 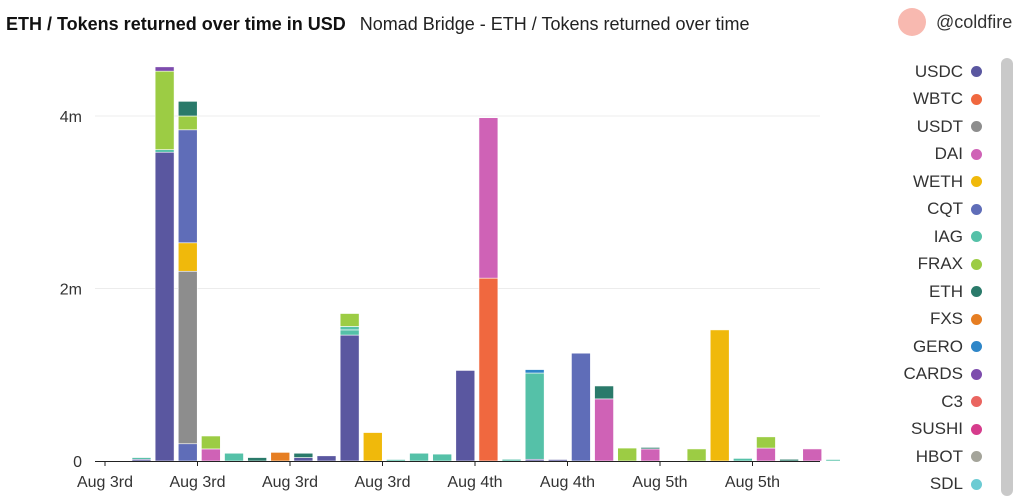 What do you see at coordinates (946, 291) in the screenshot?
I see `legend-label: ETH` at bounding box center [946, 291].